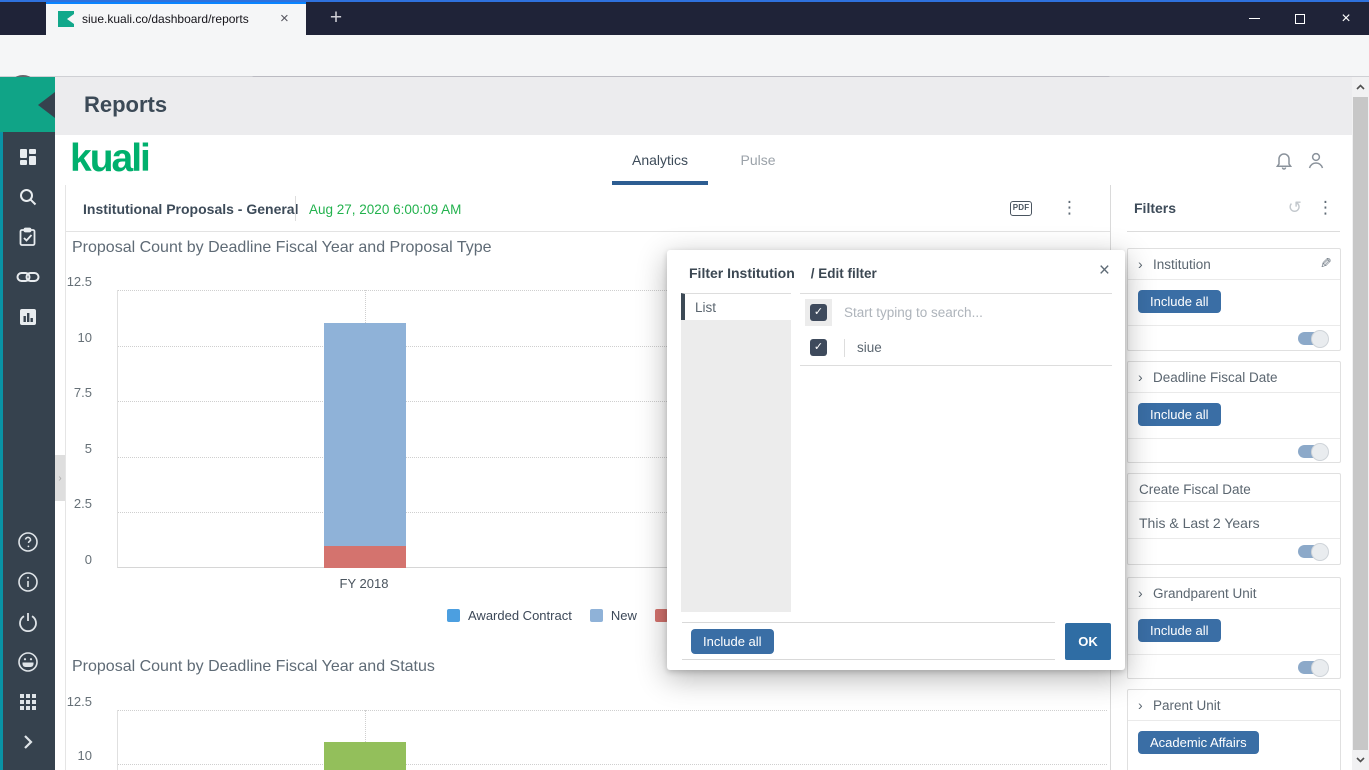 The height and width of the screenshot is (770, 1369). What do you see at coordinates (27, 742) in the screenshot?
I see `expand-sidebar-icon` at bounding box center [27, 742].